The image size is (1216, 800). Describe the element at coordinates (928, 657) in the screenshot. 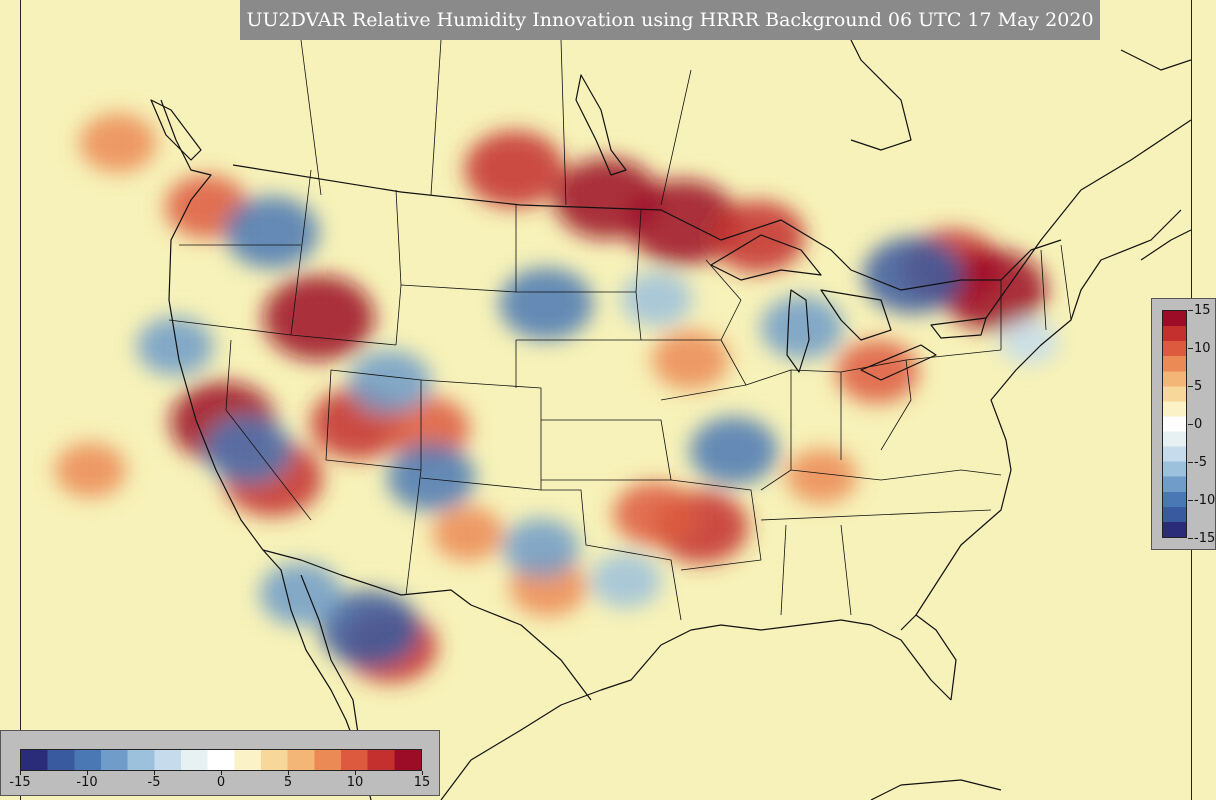

I see `florida-coastline` at that location.